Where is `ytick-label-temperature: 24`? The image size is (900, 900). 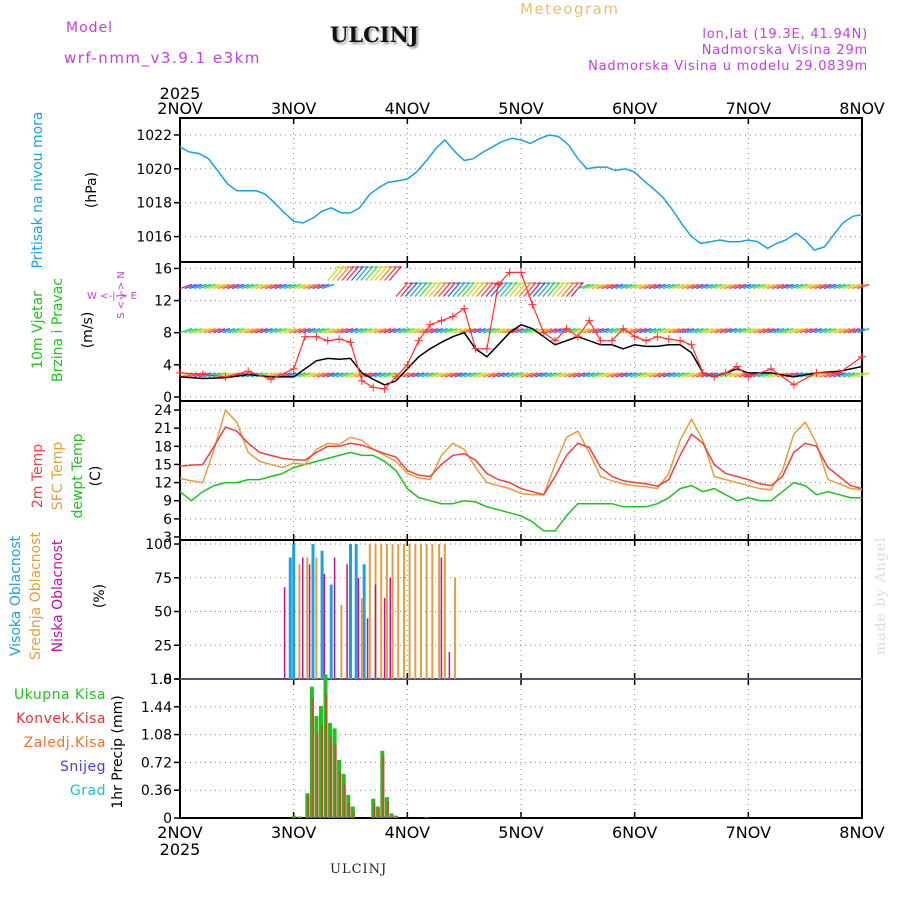 ytick-label-temperature: 24 is located at coordinates (163, 411).